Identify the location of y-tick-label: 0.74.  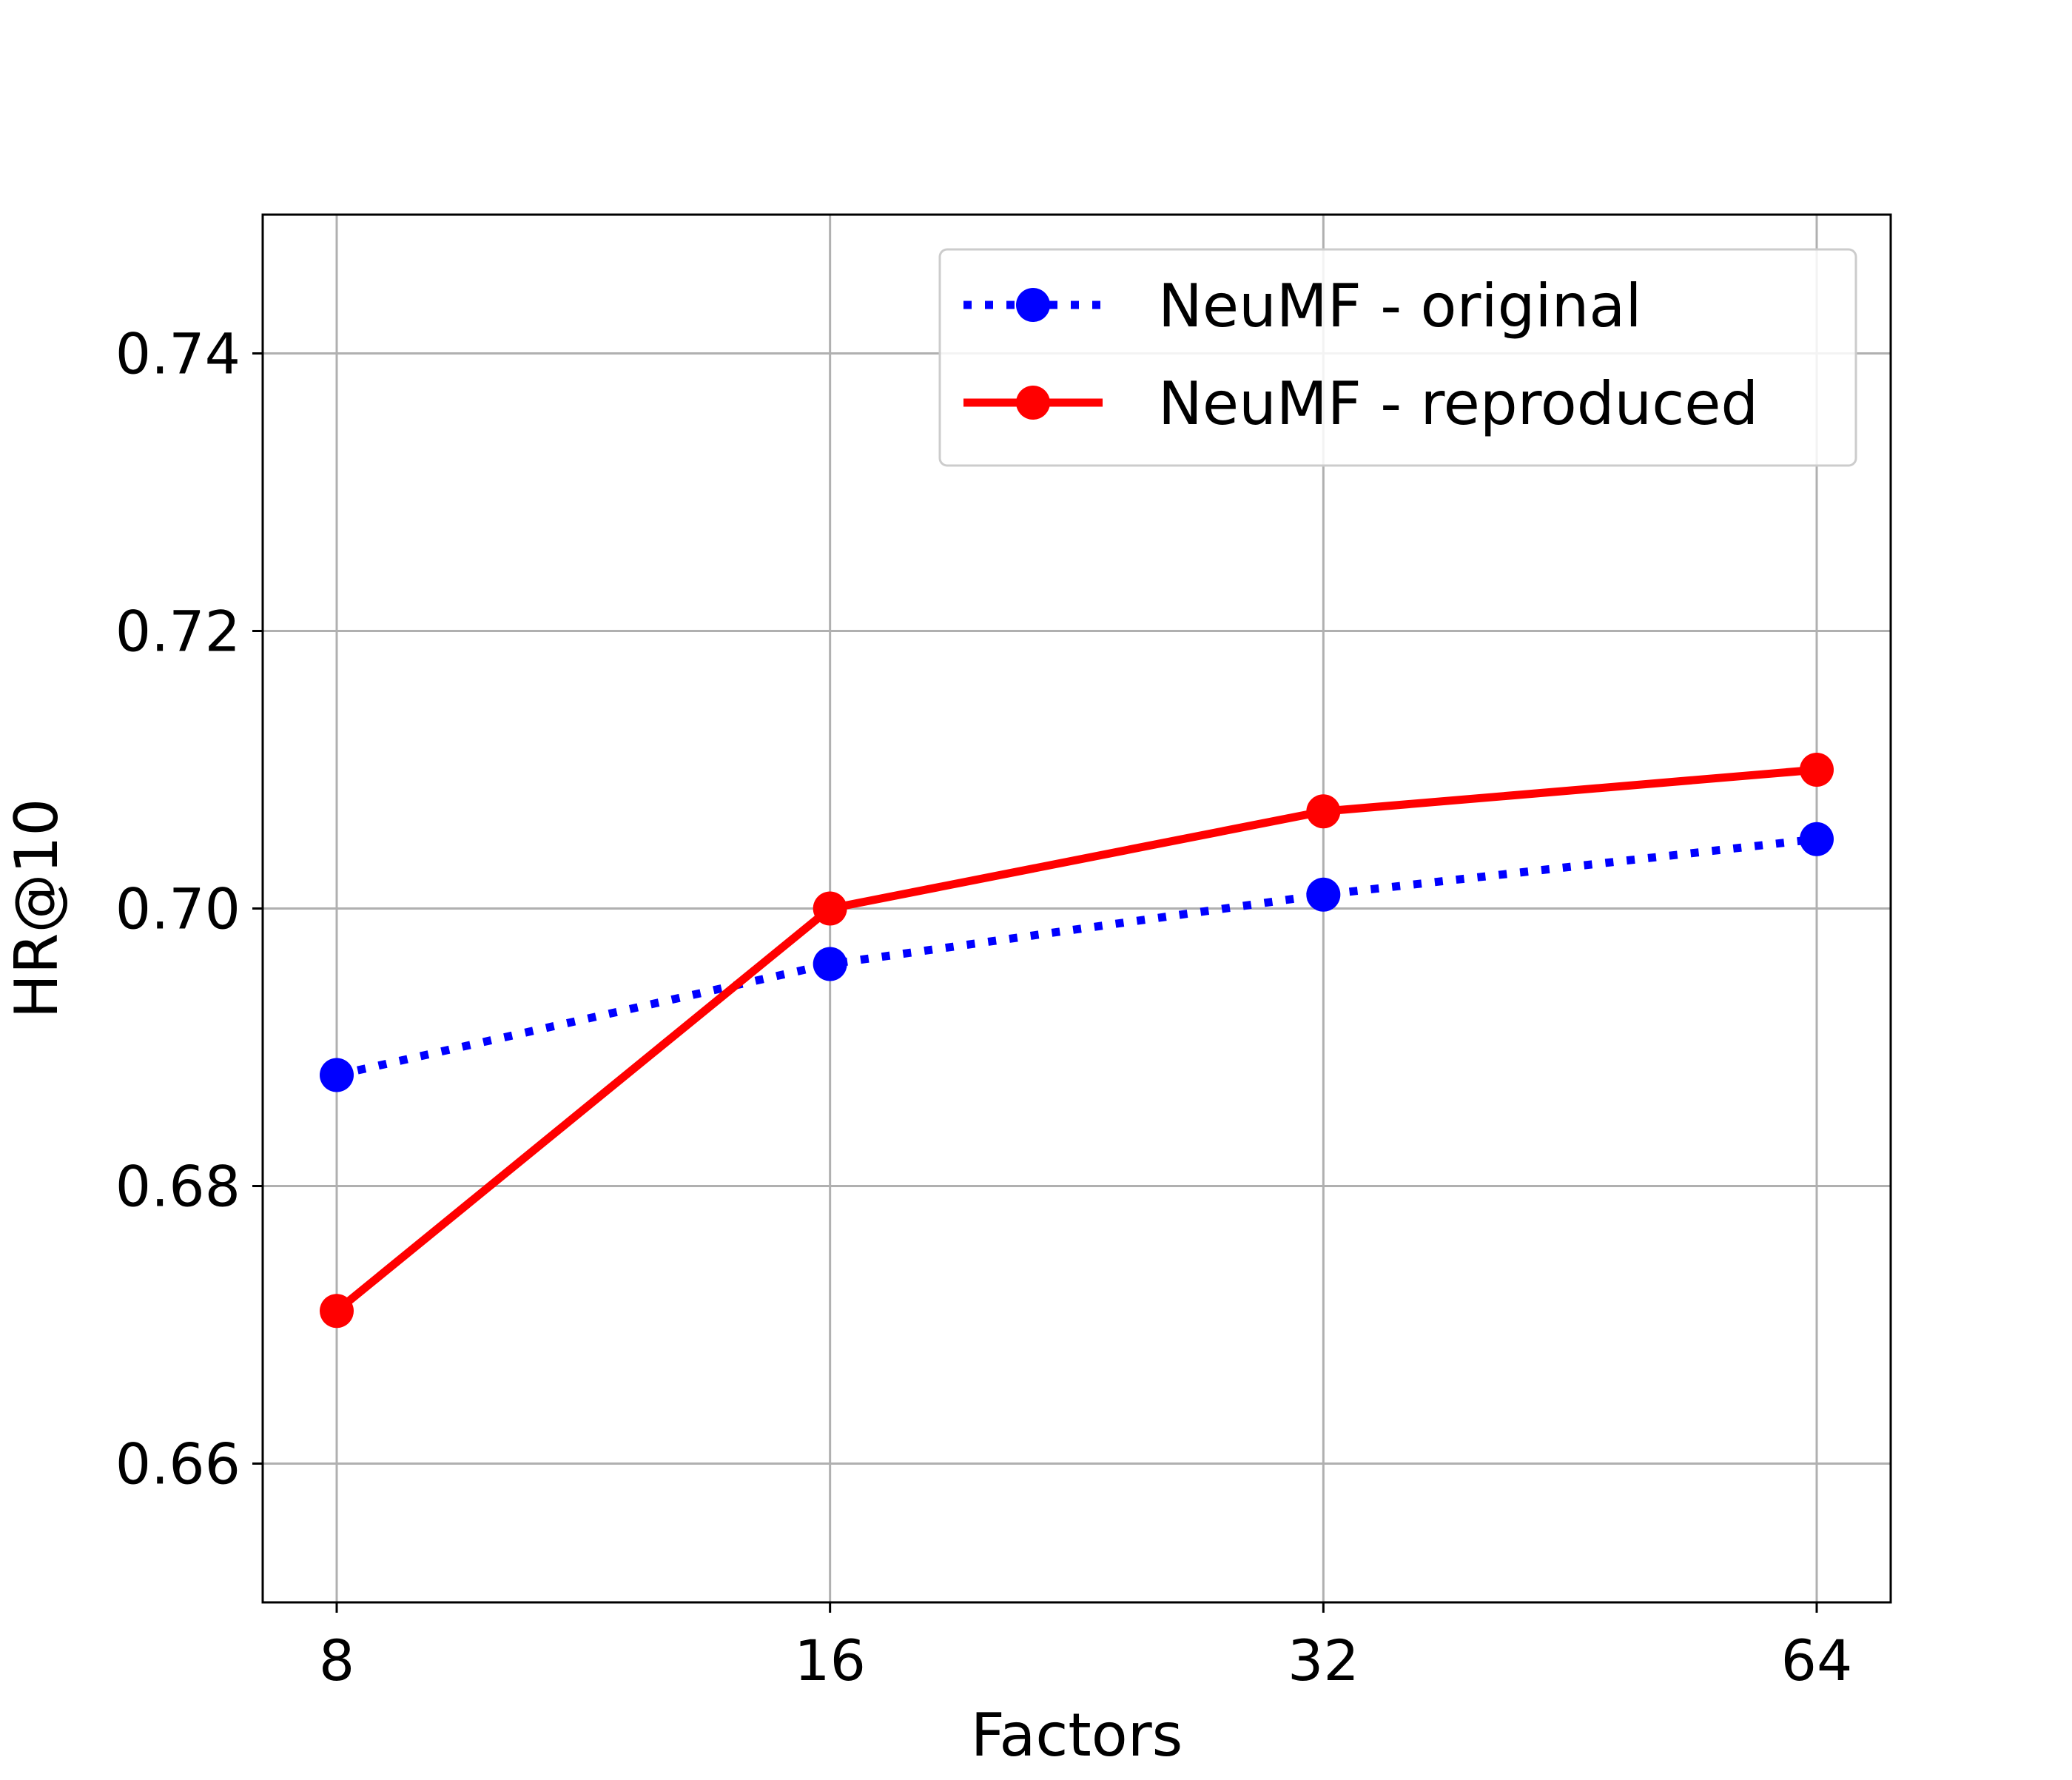
(177, 354).